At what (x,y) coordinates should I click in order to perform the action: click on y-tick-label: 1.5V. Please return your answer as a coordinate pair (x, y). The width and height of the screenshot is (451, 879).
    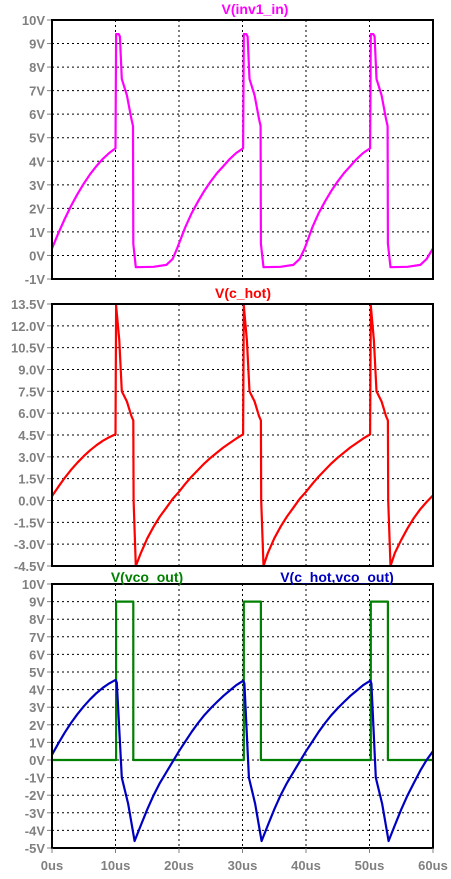
    Looking at the image, I should click on (31, 479).